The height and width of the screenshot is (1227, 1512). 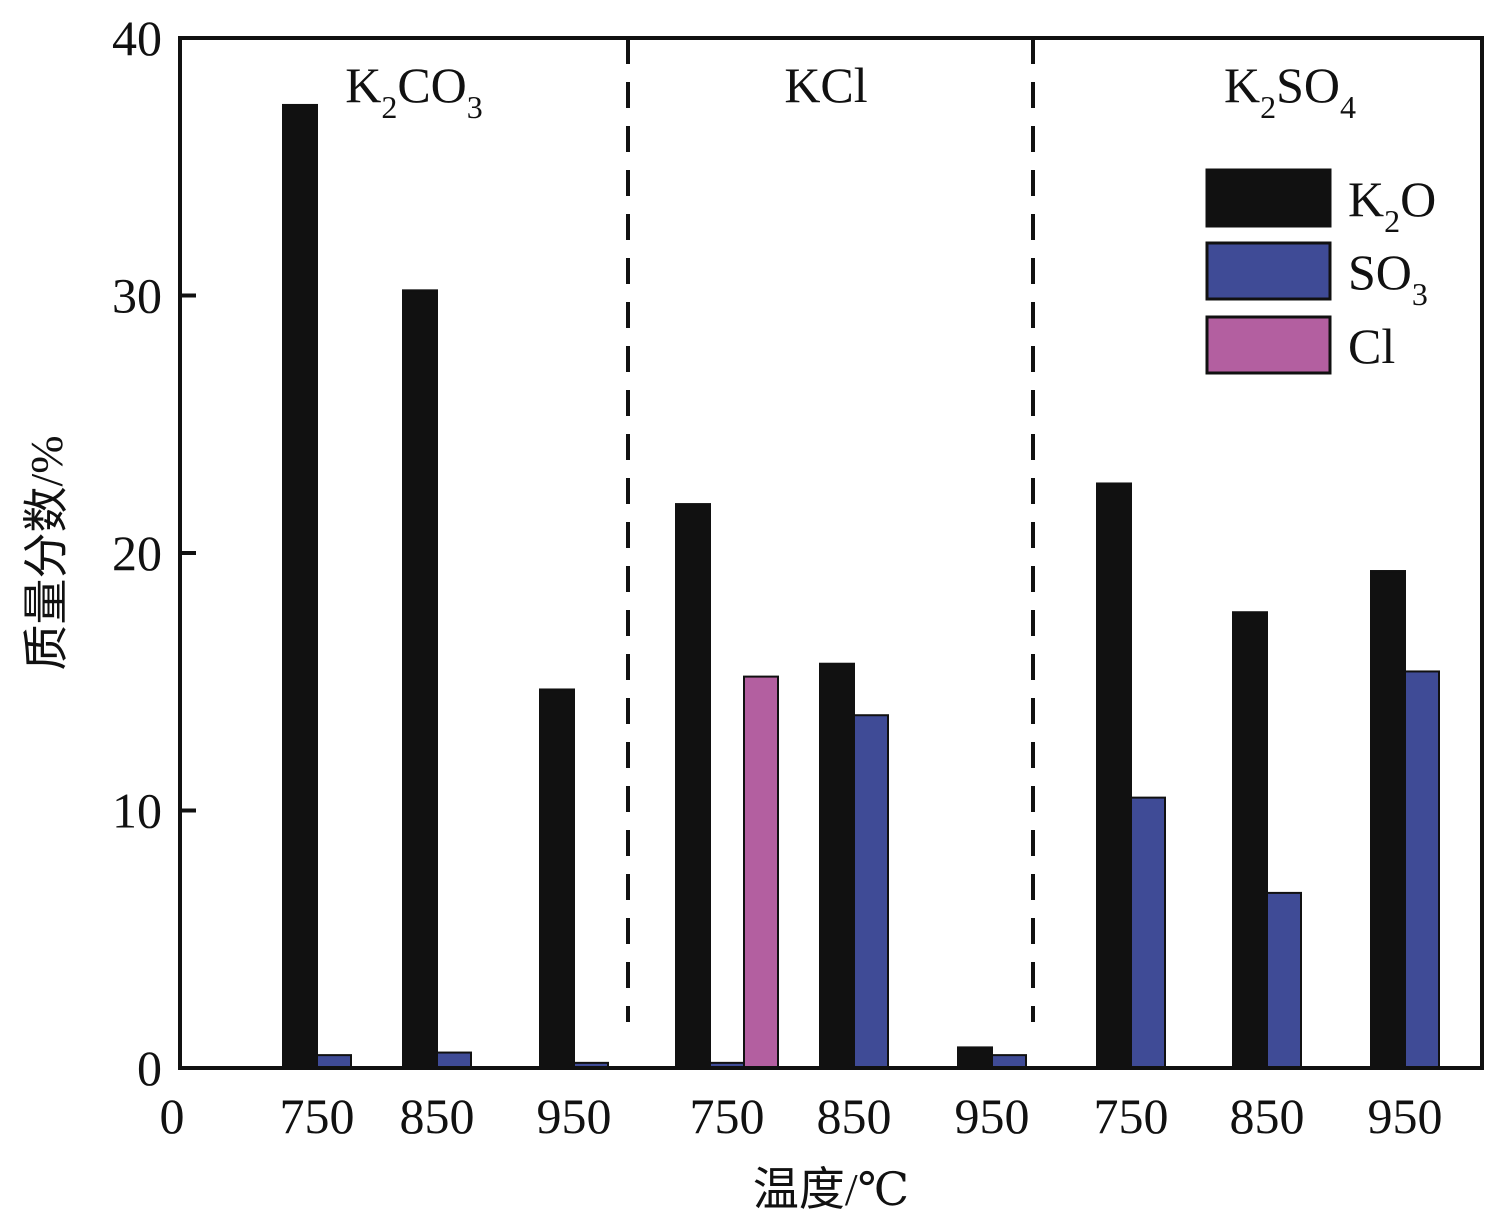 I want to click on group-labels: K2CO3 KCl K2SO4, so click(x=850, y=91).